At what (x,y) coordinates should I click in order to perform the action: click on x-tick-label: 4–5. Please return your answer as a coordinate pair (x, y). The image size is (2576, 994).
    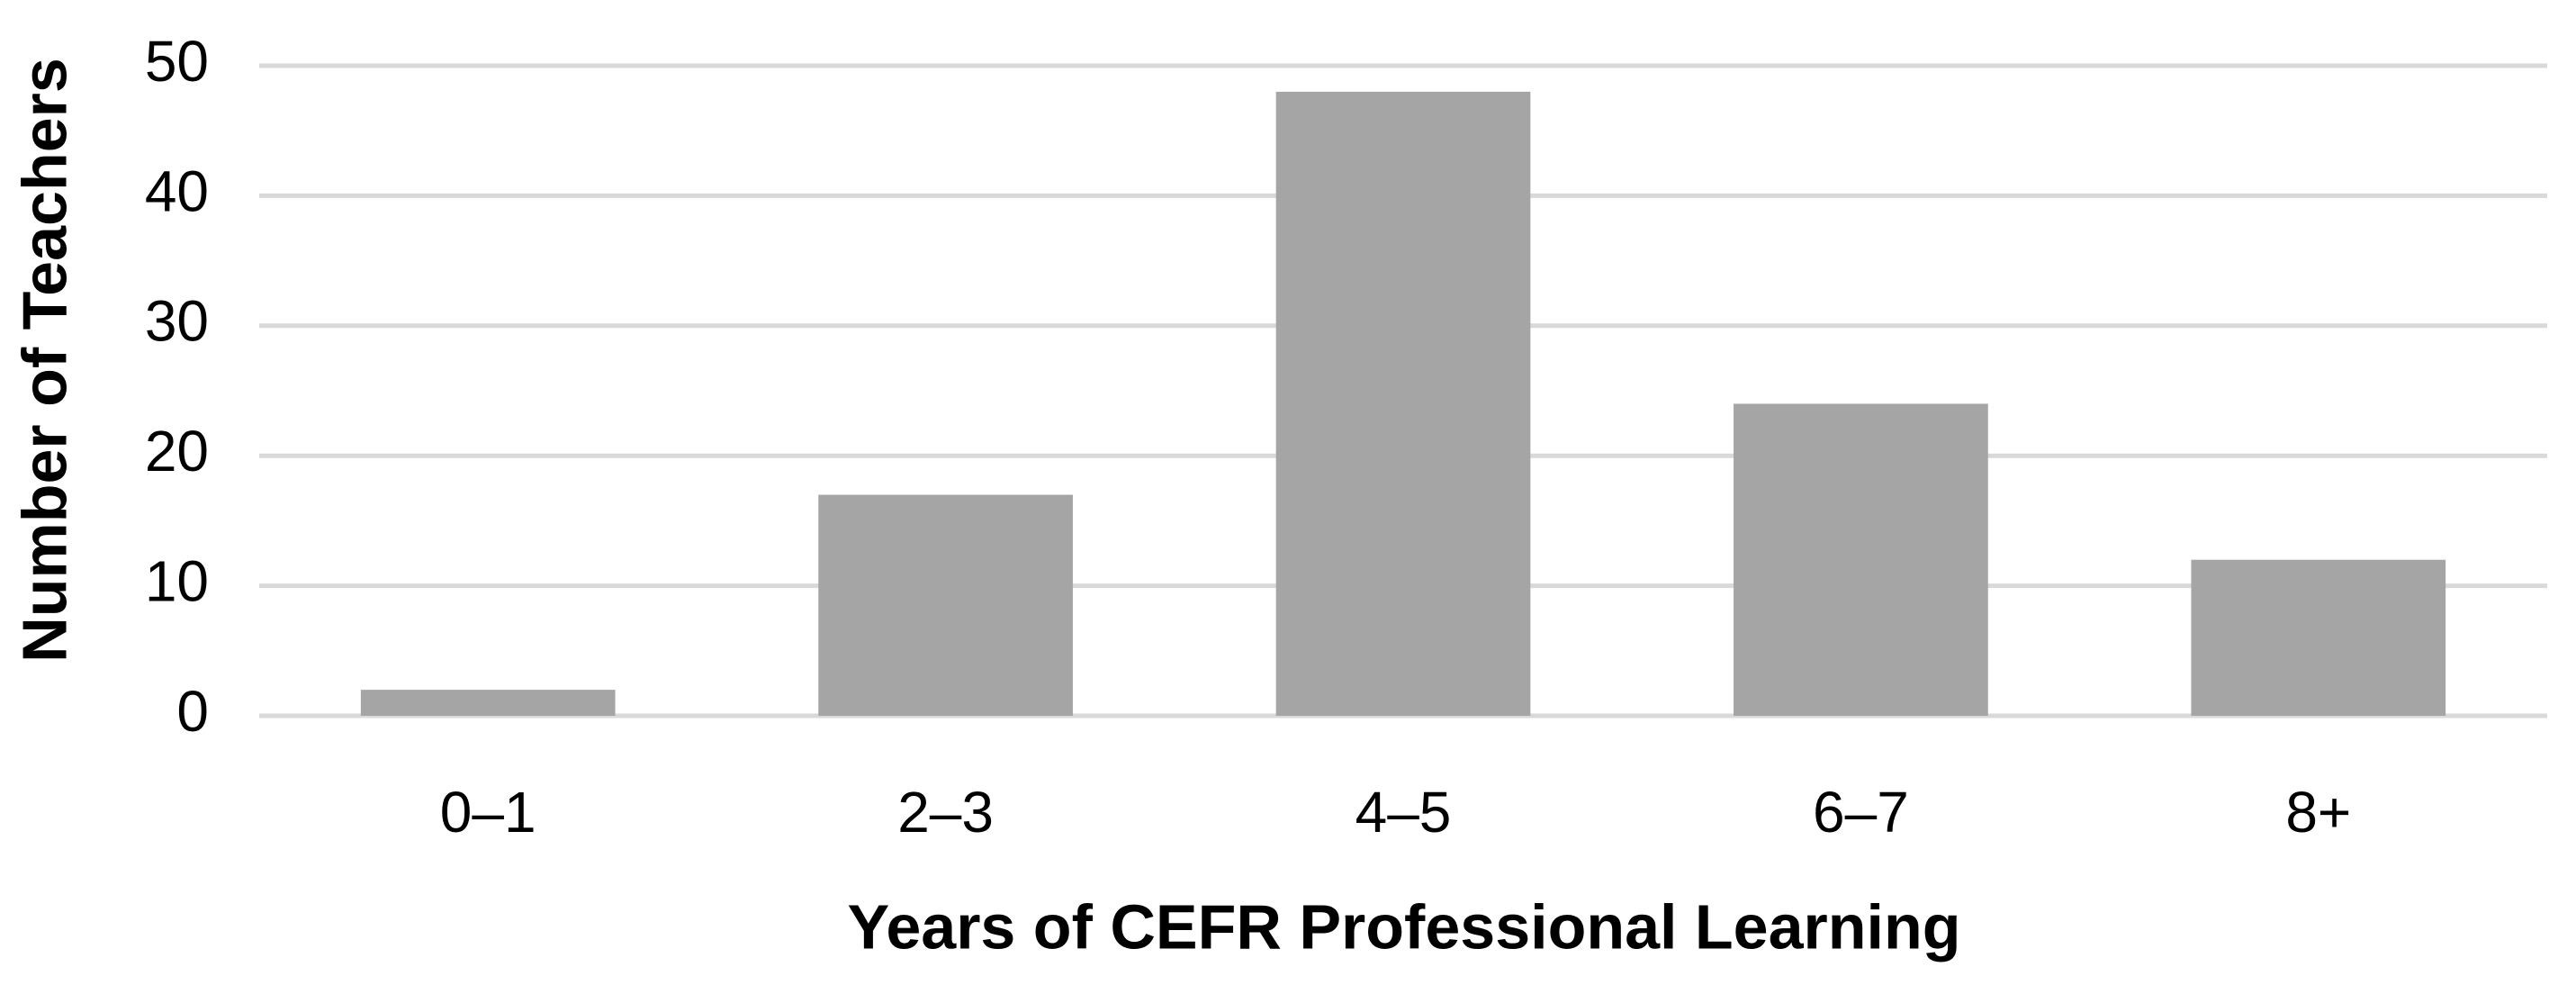
    Looking at the image, I should click on (1404, 812).